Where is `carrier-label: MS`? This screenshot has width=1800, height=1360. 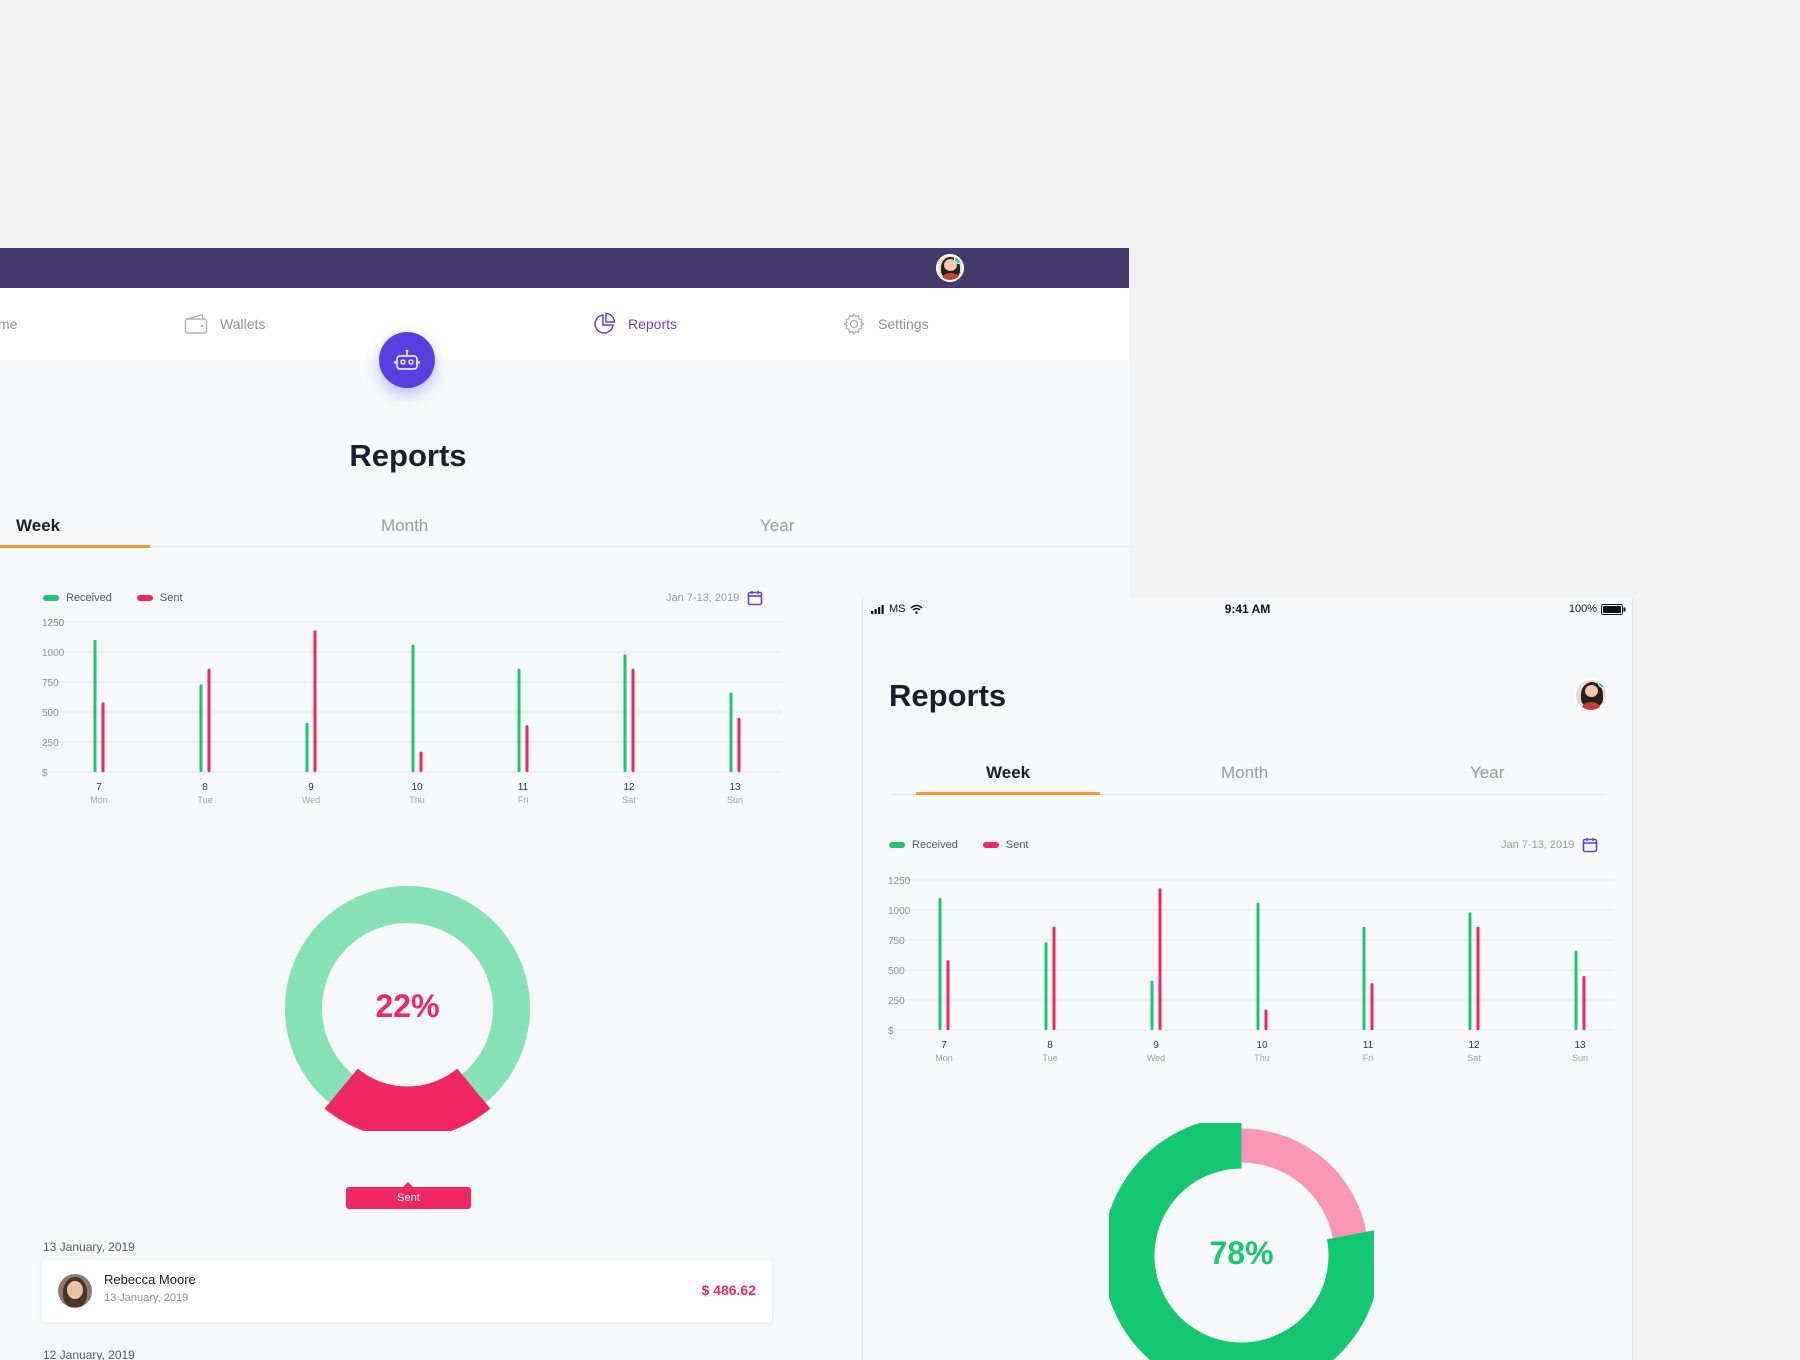
carrier-label: MS is located at coordinates (897, 609).